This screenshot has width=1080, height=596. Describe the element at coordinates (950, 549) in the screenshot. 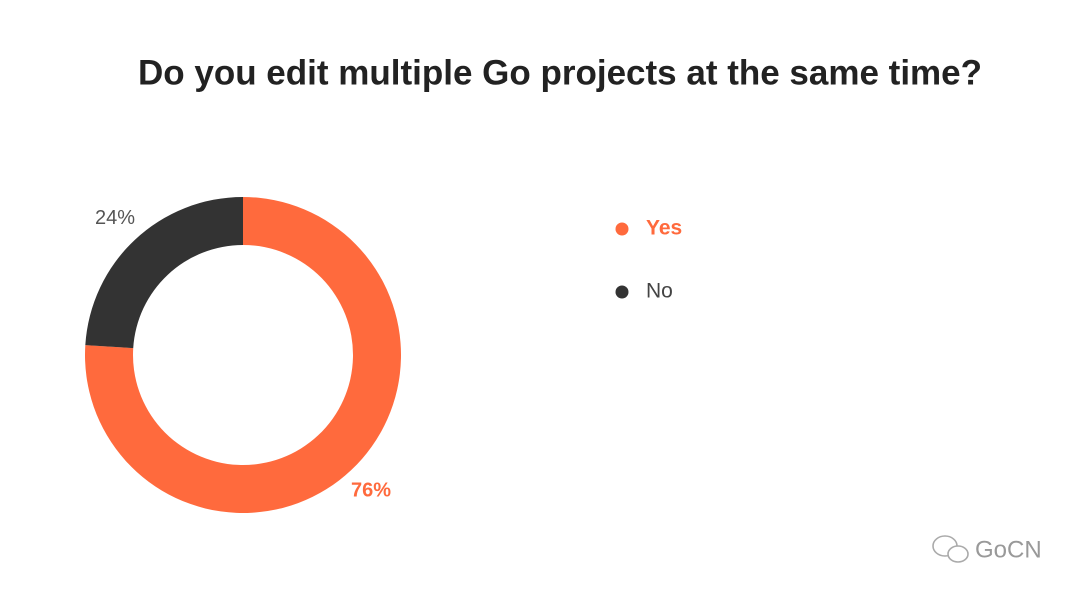

I see `watermark-icon` at that location.